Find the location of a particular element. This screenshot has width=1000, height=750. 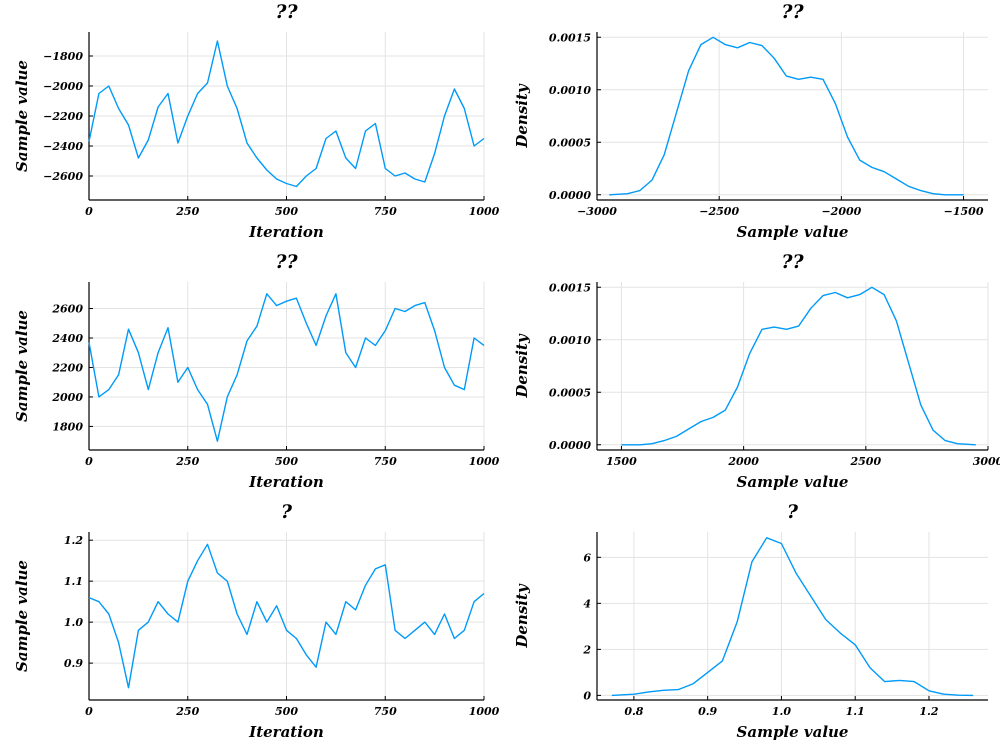

y-tick-label: 1800 is located at coordinates (67, 426).